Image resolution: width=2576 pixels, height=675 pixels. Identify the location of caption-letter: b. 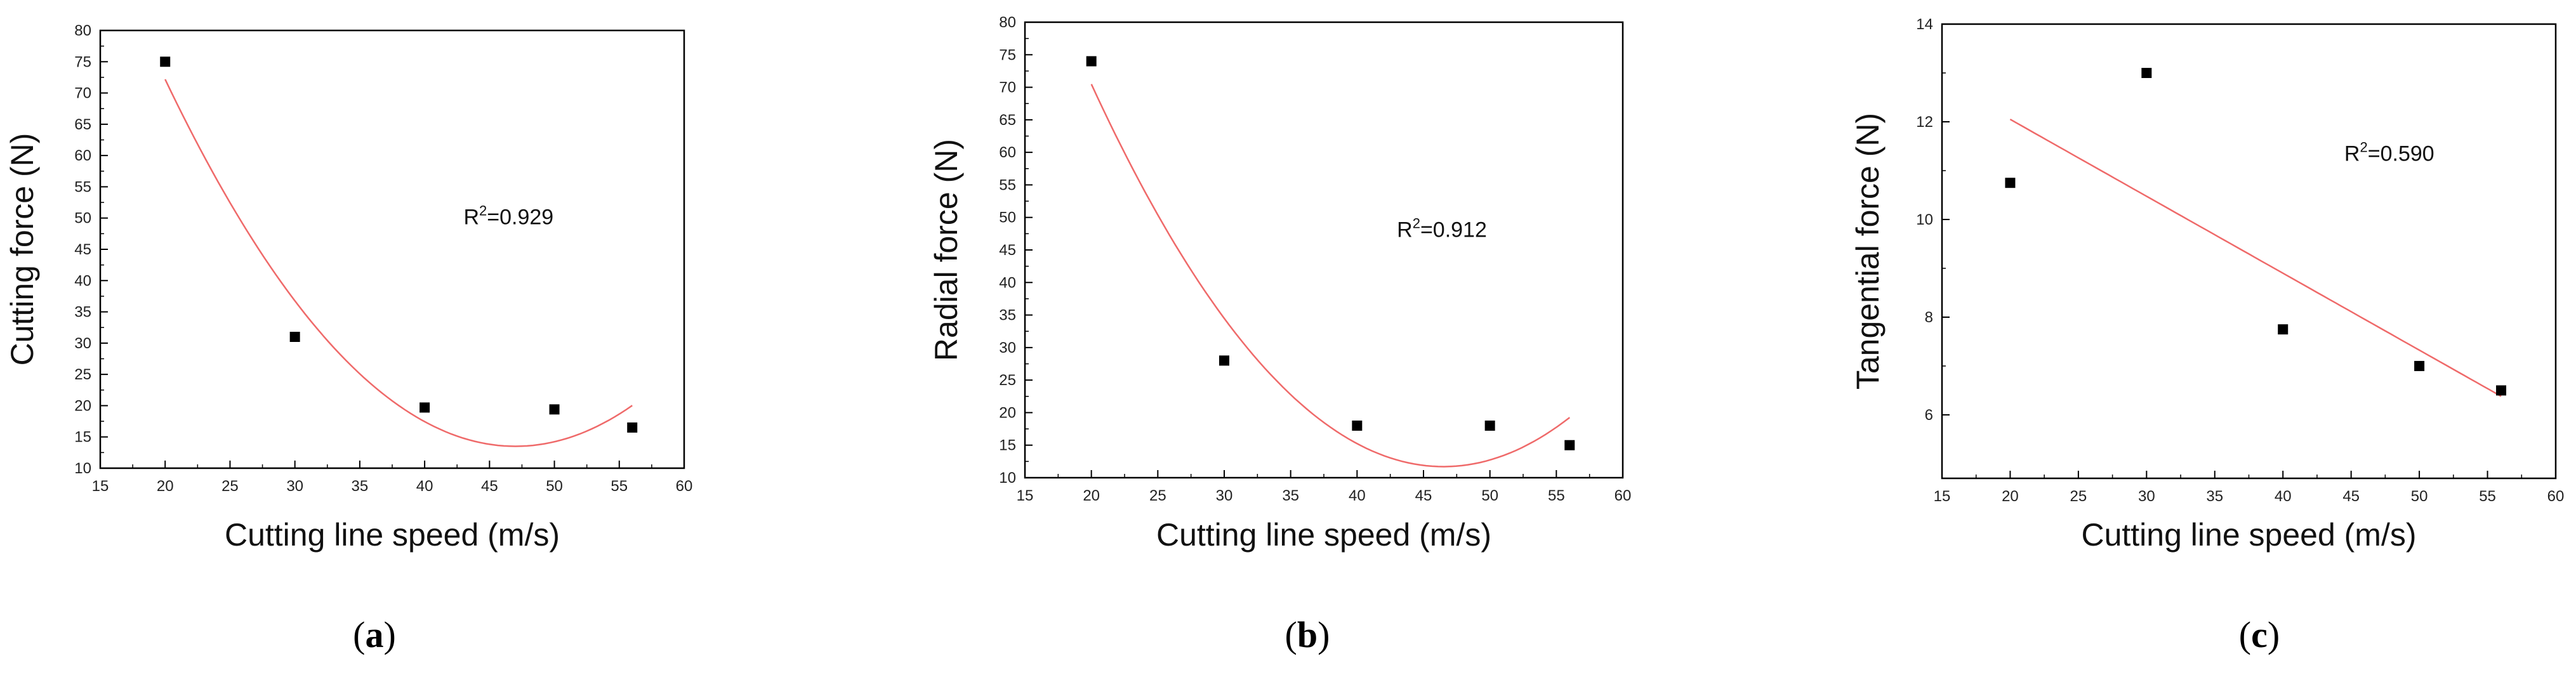
(1308, 634).